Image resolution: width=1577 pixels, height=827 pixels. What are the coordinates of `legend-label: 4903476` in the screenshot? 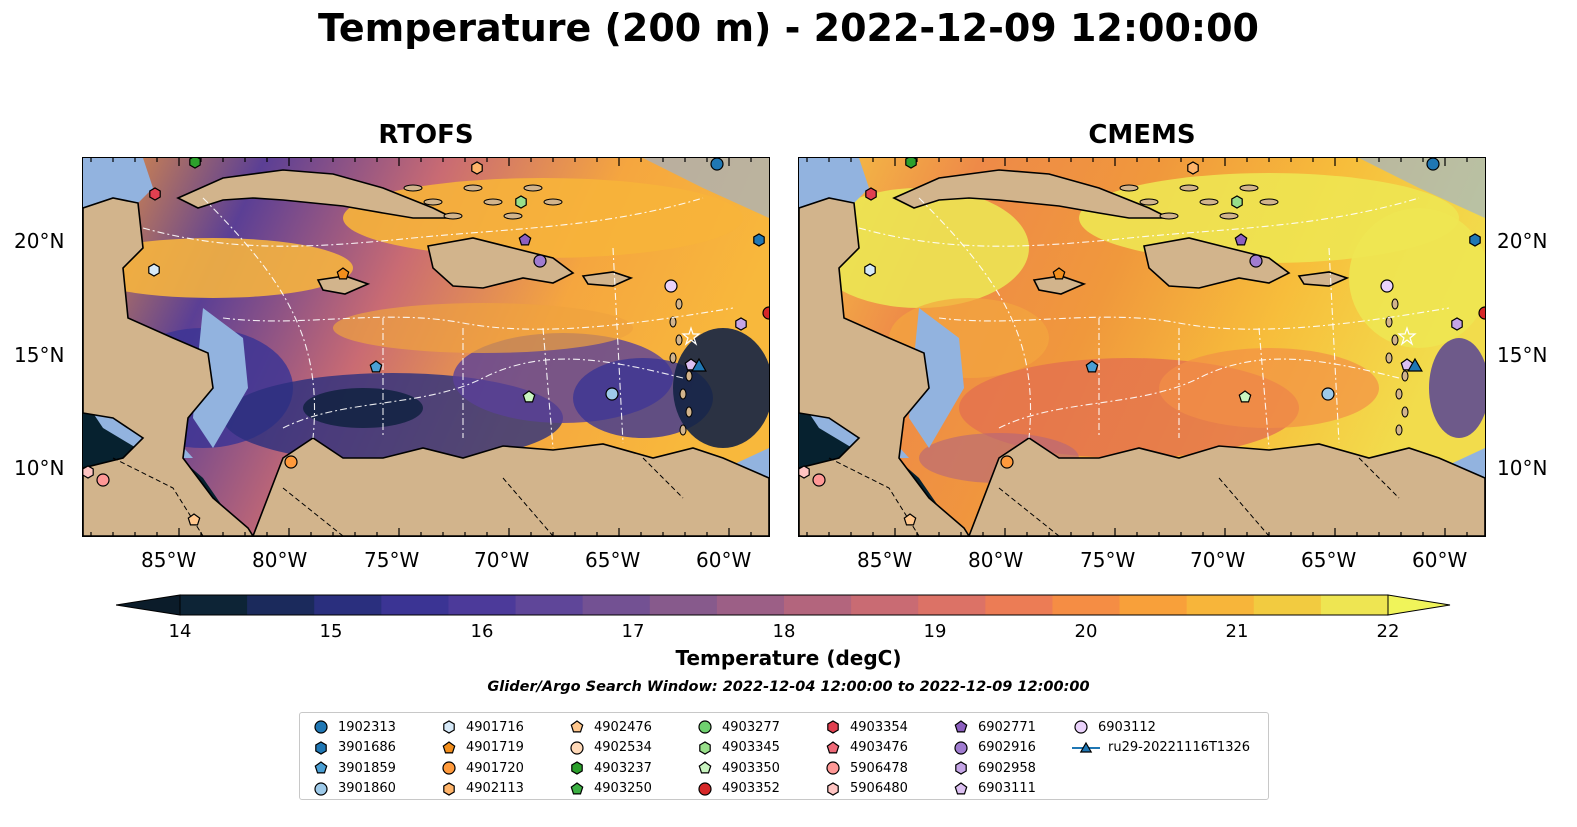 It's located at (879, 748).